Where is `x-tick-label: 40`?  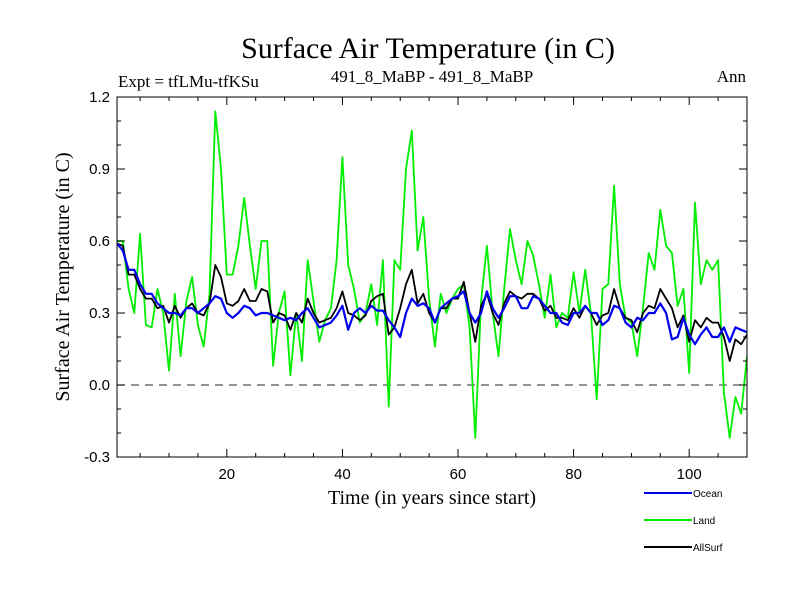
x-tick-label: 40 is located at coordinates (342, 474).